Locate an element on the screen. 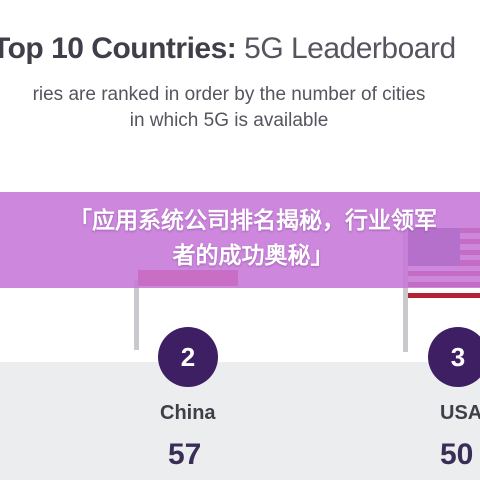 Image resolution: width=480 pixels, height=480 pixels. country-name: USA is located at coordinates (460, 413).